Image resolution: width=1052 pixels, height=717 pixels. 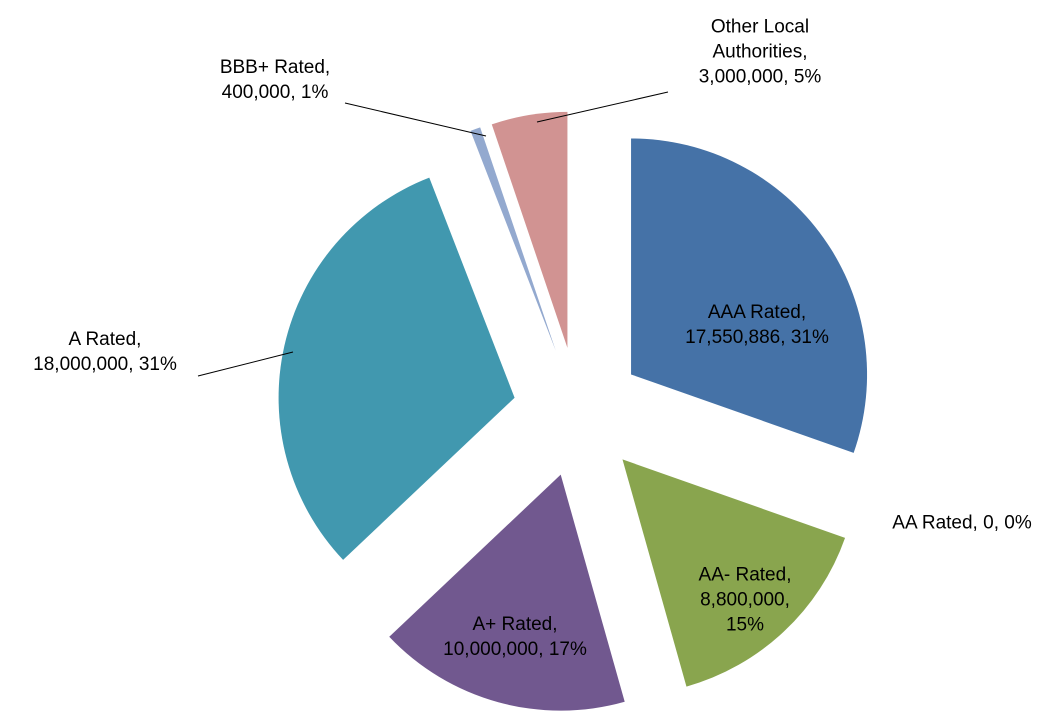 I want to click on label-category: A+ Rated, so click(x=512, y=624).